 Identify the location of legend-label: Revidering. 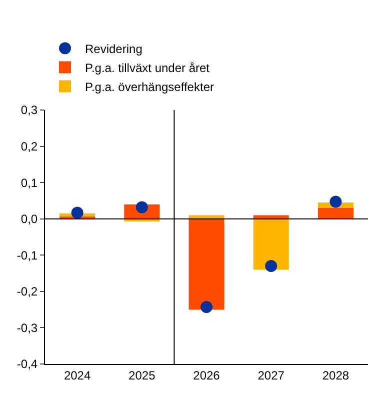
(113, 49).